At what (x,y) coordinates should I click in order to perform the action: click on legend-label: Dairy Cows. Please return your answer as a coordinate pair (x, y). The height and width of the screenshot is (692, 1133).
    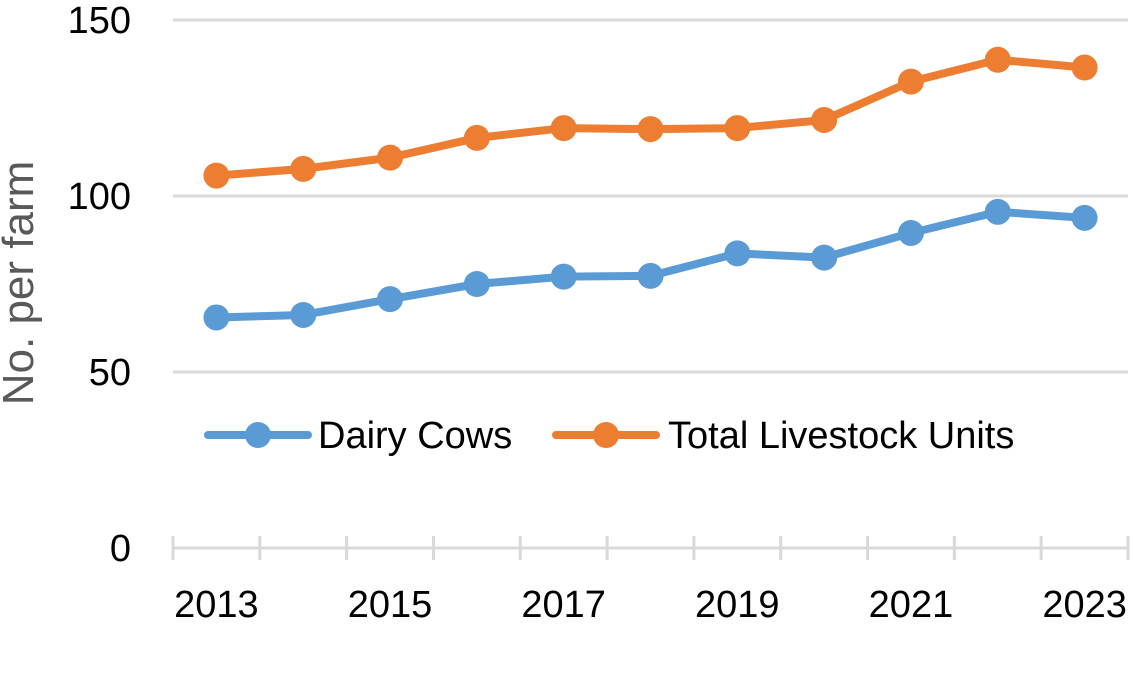
    Looking at the image, I should click on (415, 436).